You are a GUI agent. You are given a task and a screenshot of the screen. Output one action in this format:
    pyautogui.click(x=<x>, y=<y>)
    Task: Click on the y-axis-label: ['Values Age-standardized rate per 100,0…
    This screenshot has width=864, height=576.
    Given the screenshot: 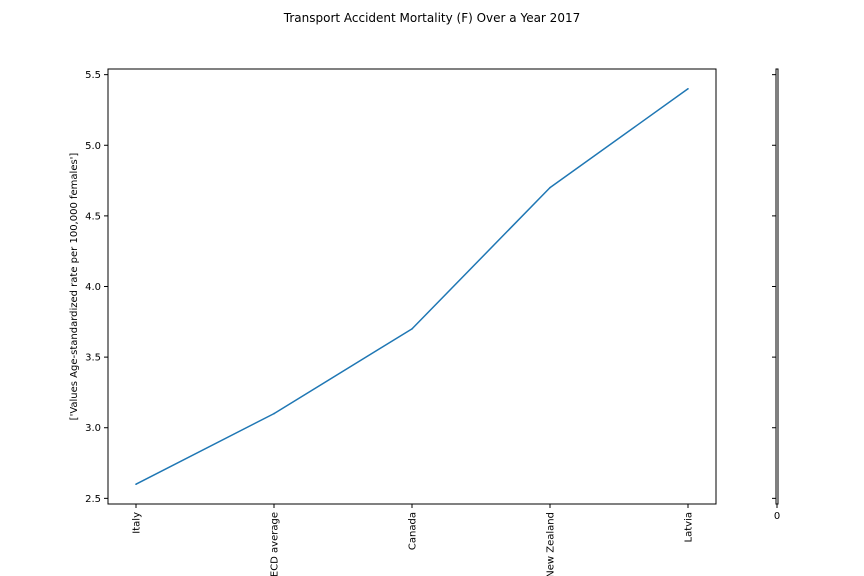 What is the action you would take?
    pyautogui.click(x=74, y=287)
    